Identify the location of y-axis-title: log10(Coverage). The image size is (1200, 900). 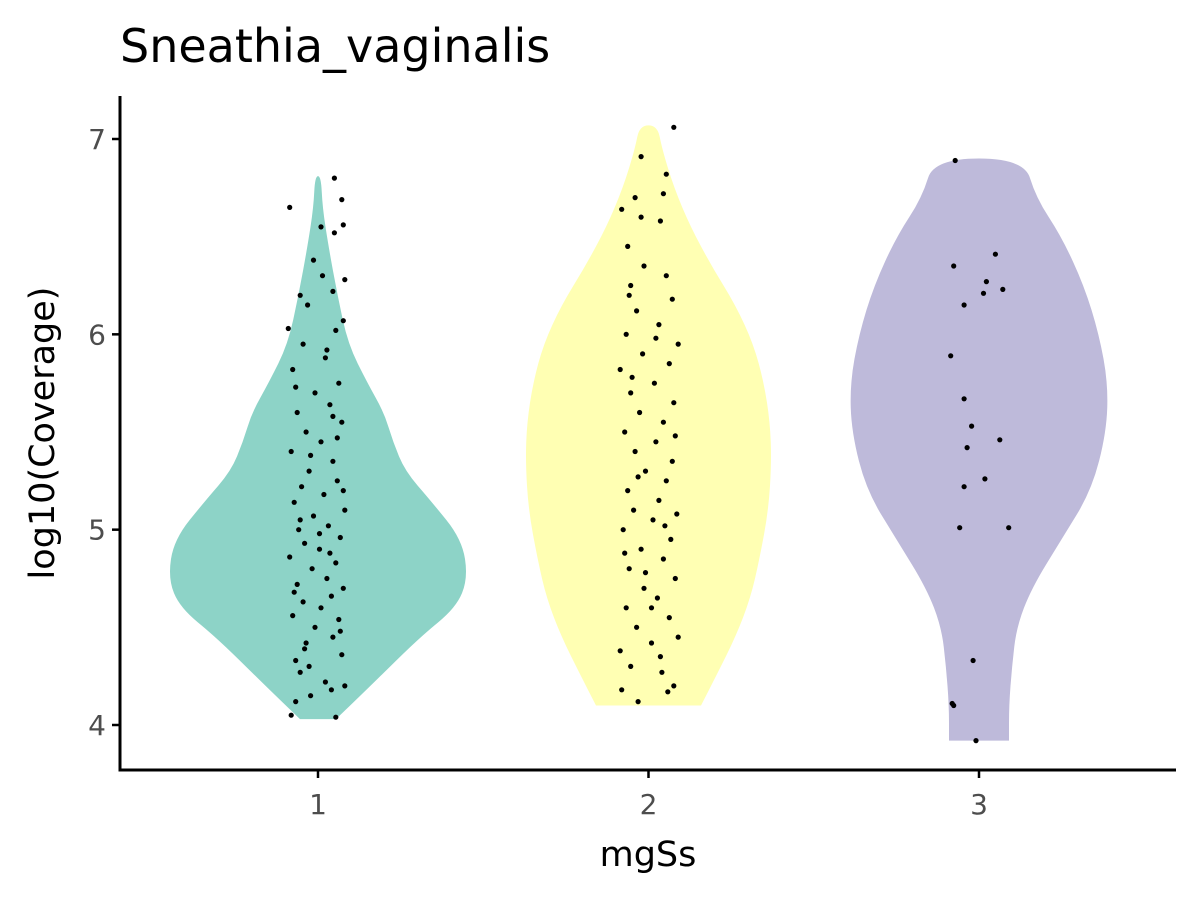
(43, 433).